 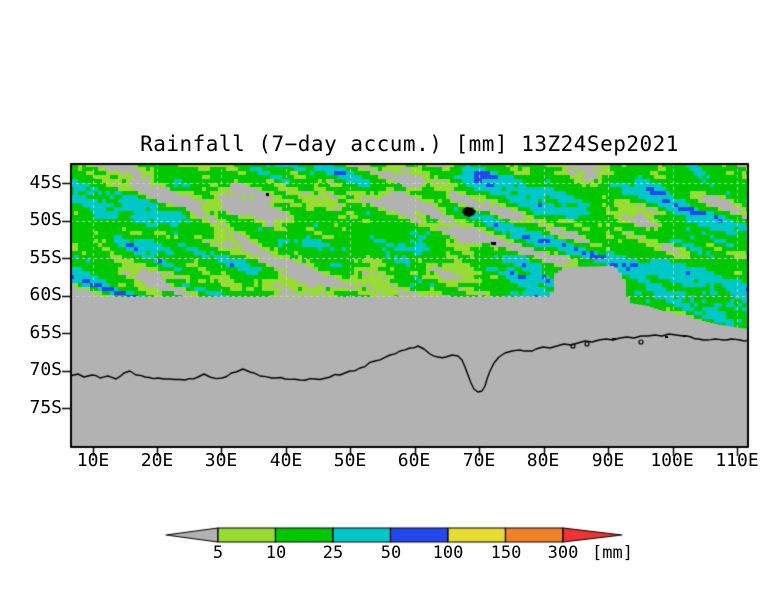 I want to click on xtick-90e: 90E, so click(x=608, y=460).